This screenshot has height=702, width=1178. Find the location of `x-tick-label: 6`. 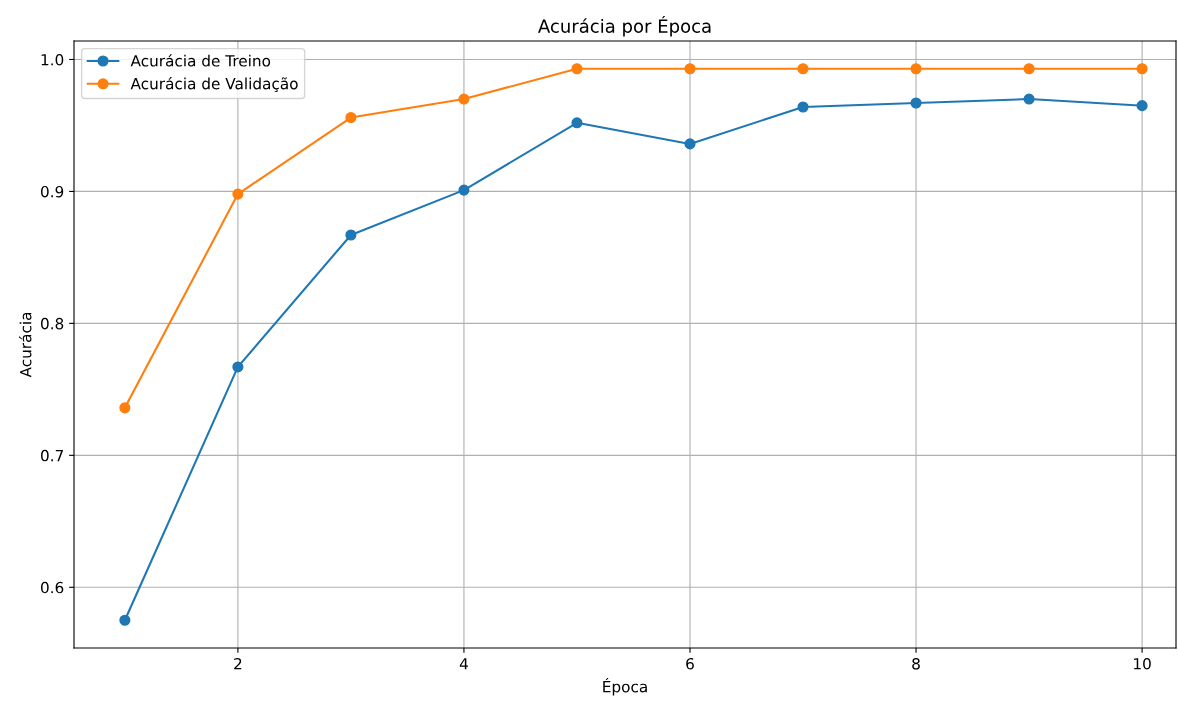

x-tick-label: 6 is located at coordinates (690, 663).